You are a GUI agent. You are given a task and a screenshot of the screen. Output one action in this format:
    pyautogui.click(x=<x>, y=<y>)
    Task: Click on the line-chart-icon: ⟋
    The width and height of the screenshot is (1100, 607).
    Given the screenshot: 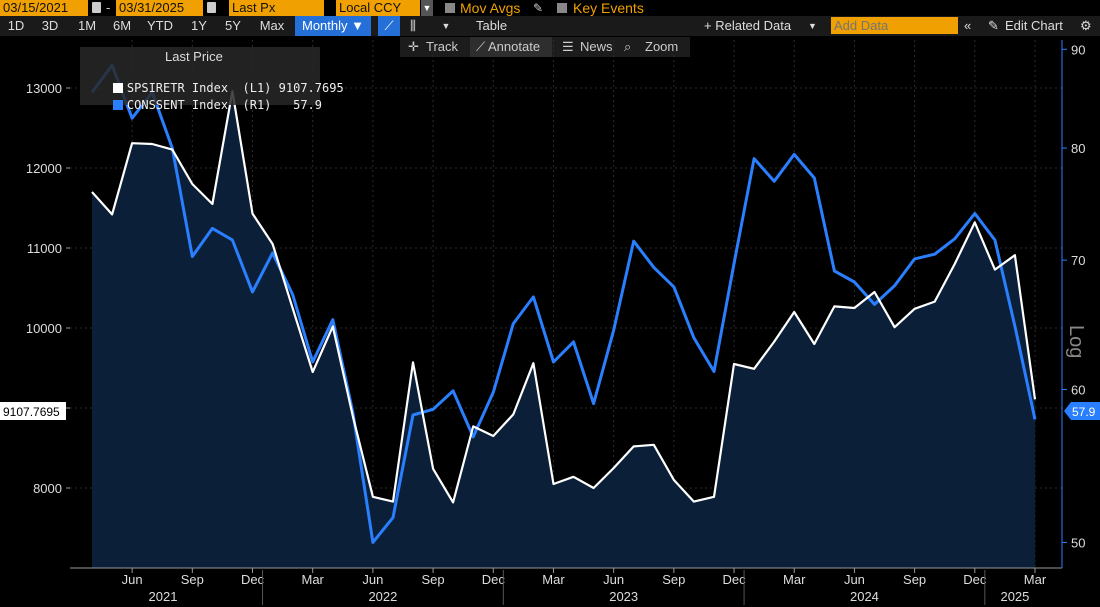 What is the action you would take?
    pyautogui.click(x=389, y=26)
    